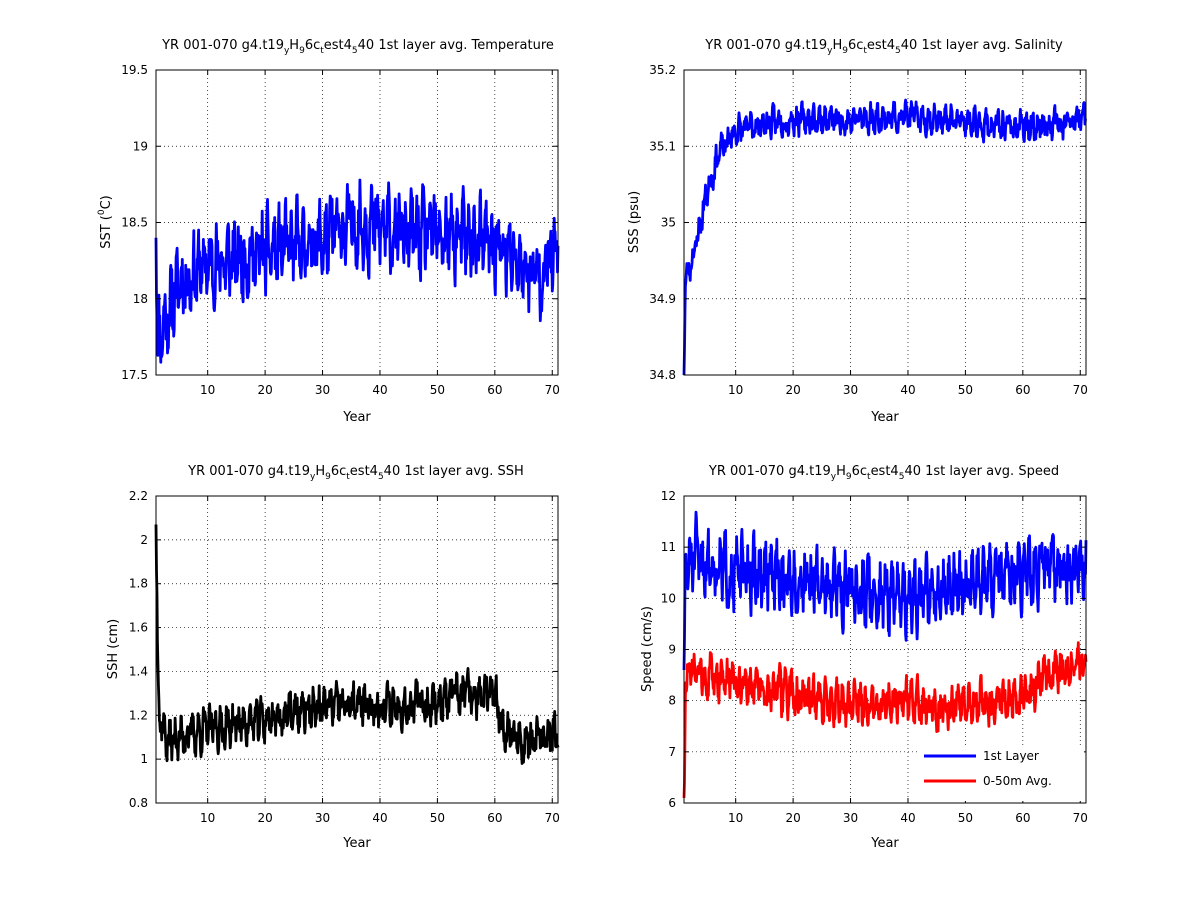 The width and height of the screenshot is (1200, 900). Describe the element at coordinates (138, 671) in the screenshot. I see `y-tick-label: 1.4` at that location.